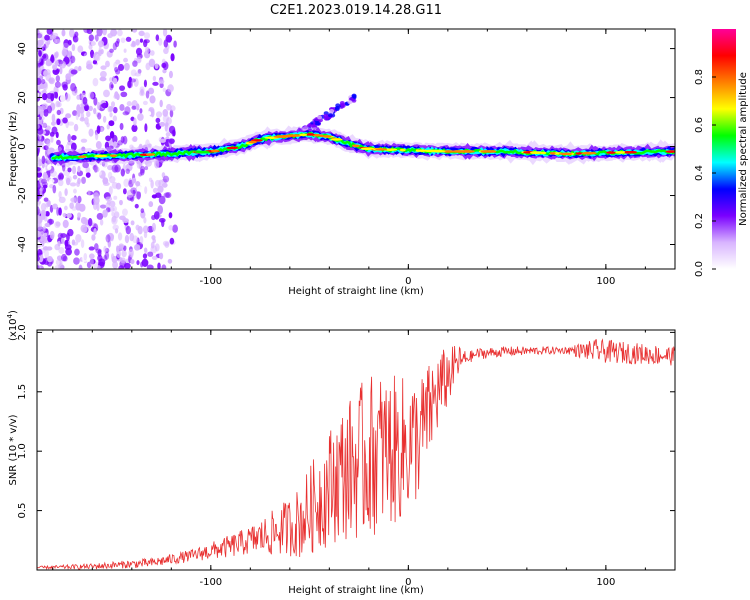 Image resolution: width=750 pixels, height=600 pixels. Describe the element at coordinates (22, 146) in the screenshot. I see `y-tick-label: 0` at that location.